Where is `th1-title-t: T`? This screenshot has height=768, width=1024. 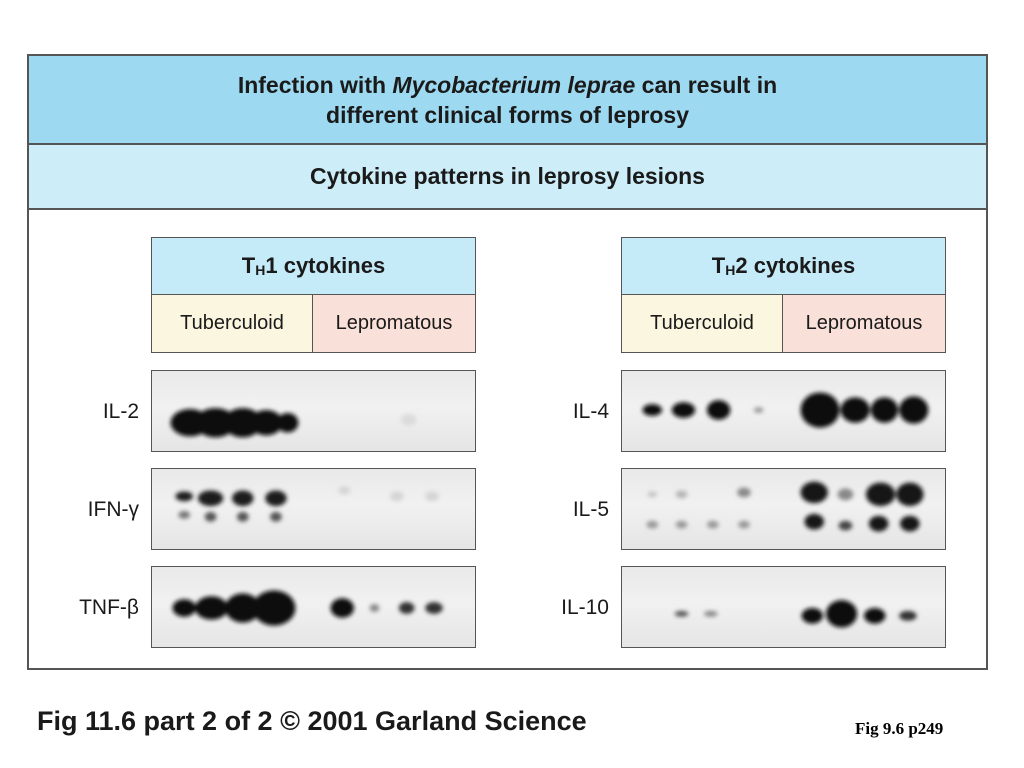
th1-title-t: T is located at coordinates (248, 265).